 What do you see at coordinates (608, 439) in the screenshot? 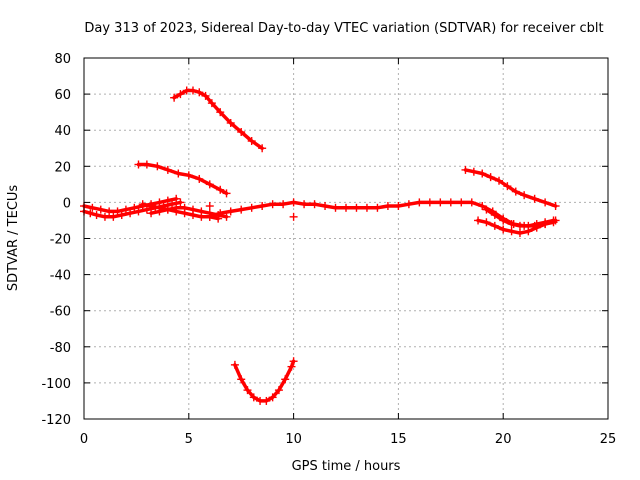
I see `x-tick-label: 25` at bounding box center [608, 439].